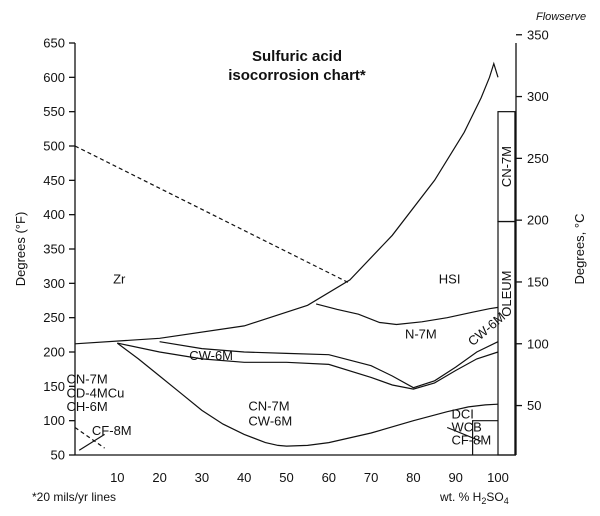 This screenshot has width=600, height=516. What do you see at coordinates (244, 477) in the screenshot?
I see `x-tick-label: 40` at bounding box center [244, 477].